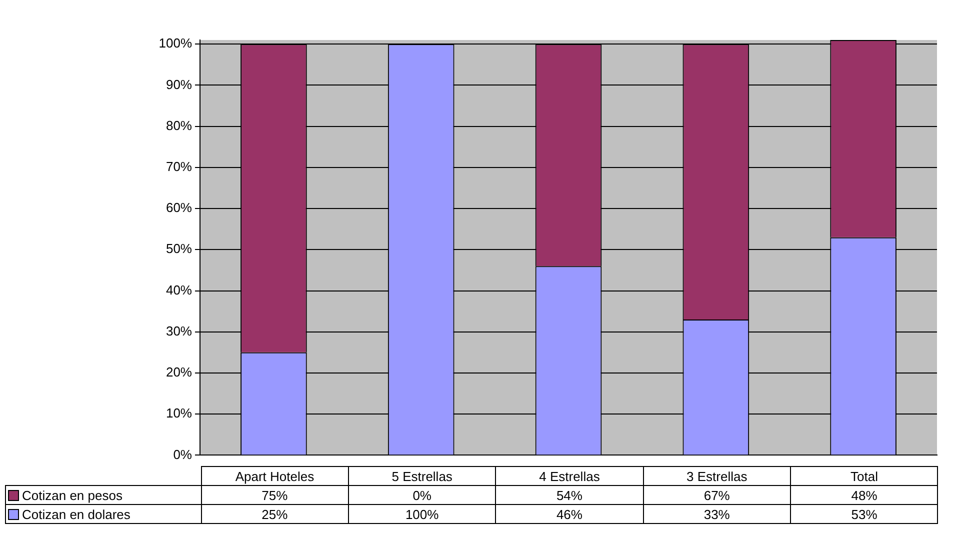 The width and height of the screenshot is (974, 540). Describe the element at coordinates (717, 495) in the screenshot. I see `data-label: 67%` at that location.